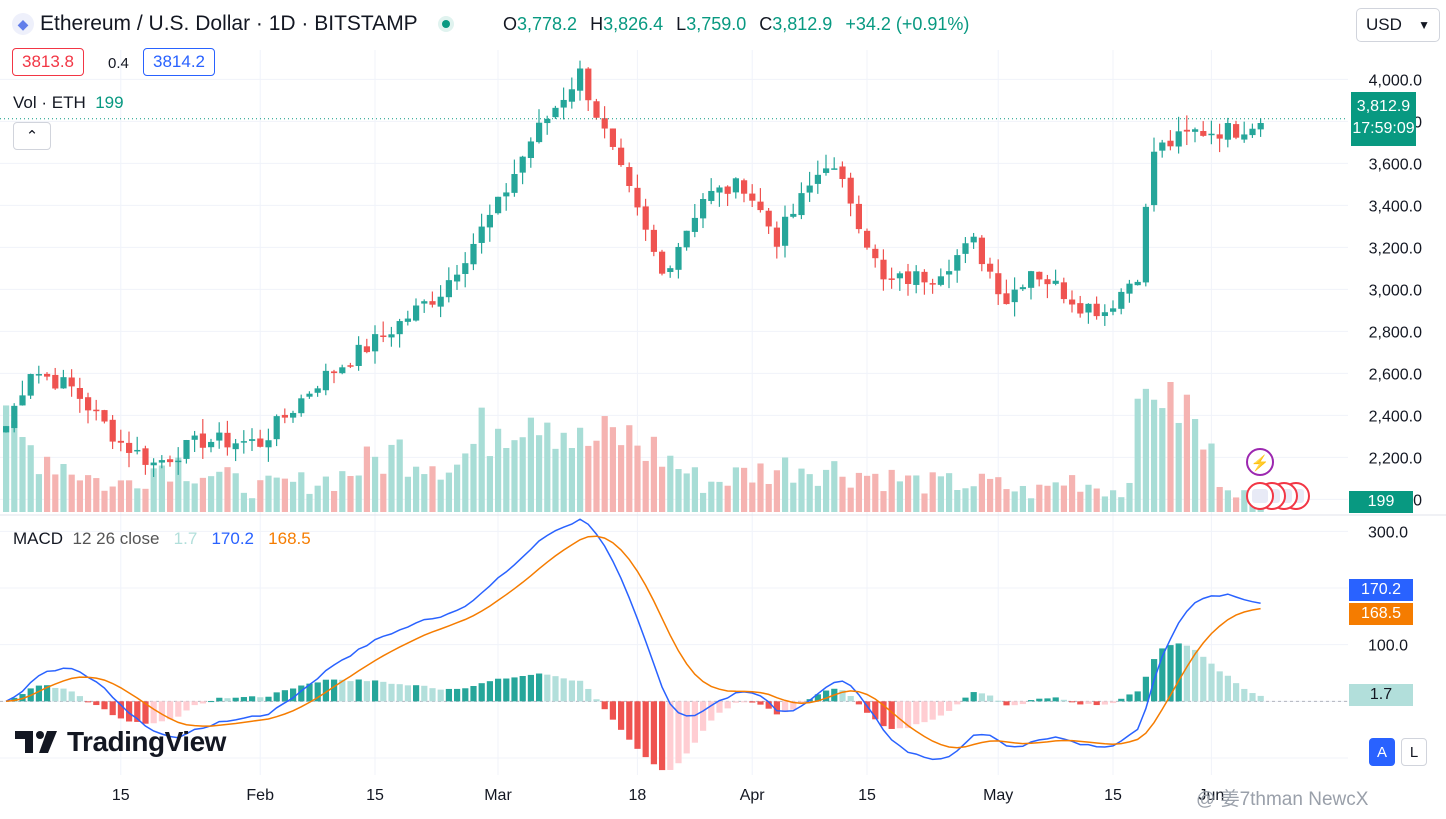  Describe the element at coordinates (185, 538) in the screenshot. I see `macd-hist-value: 1.7` at that location.